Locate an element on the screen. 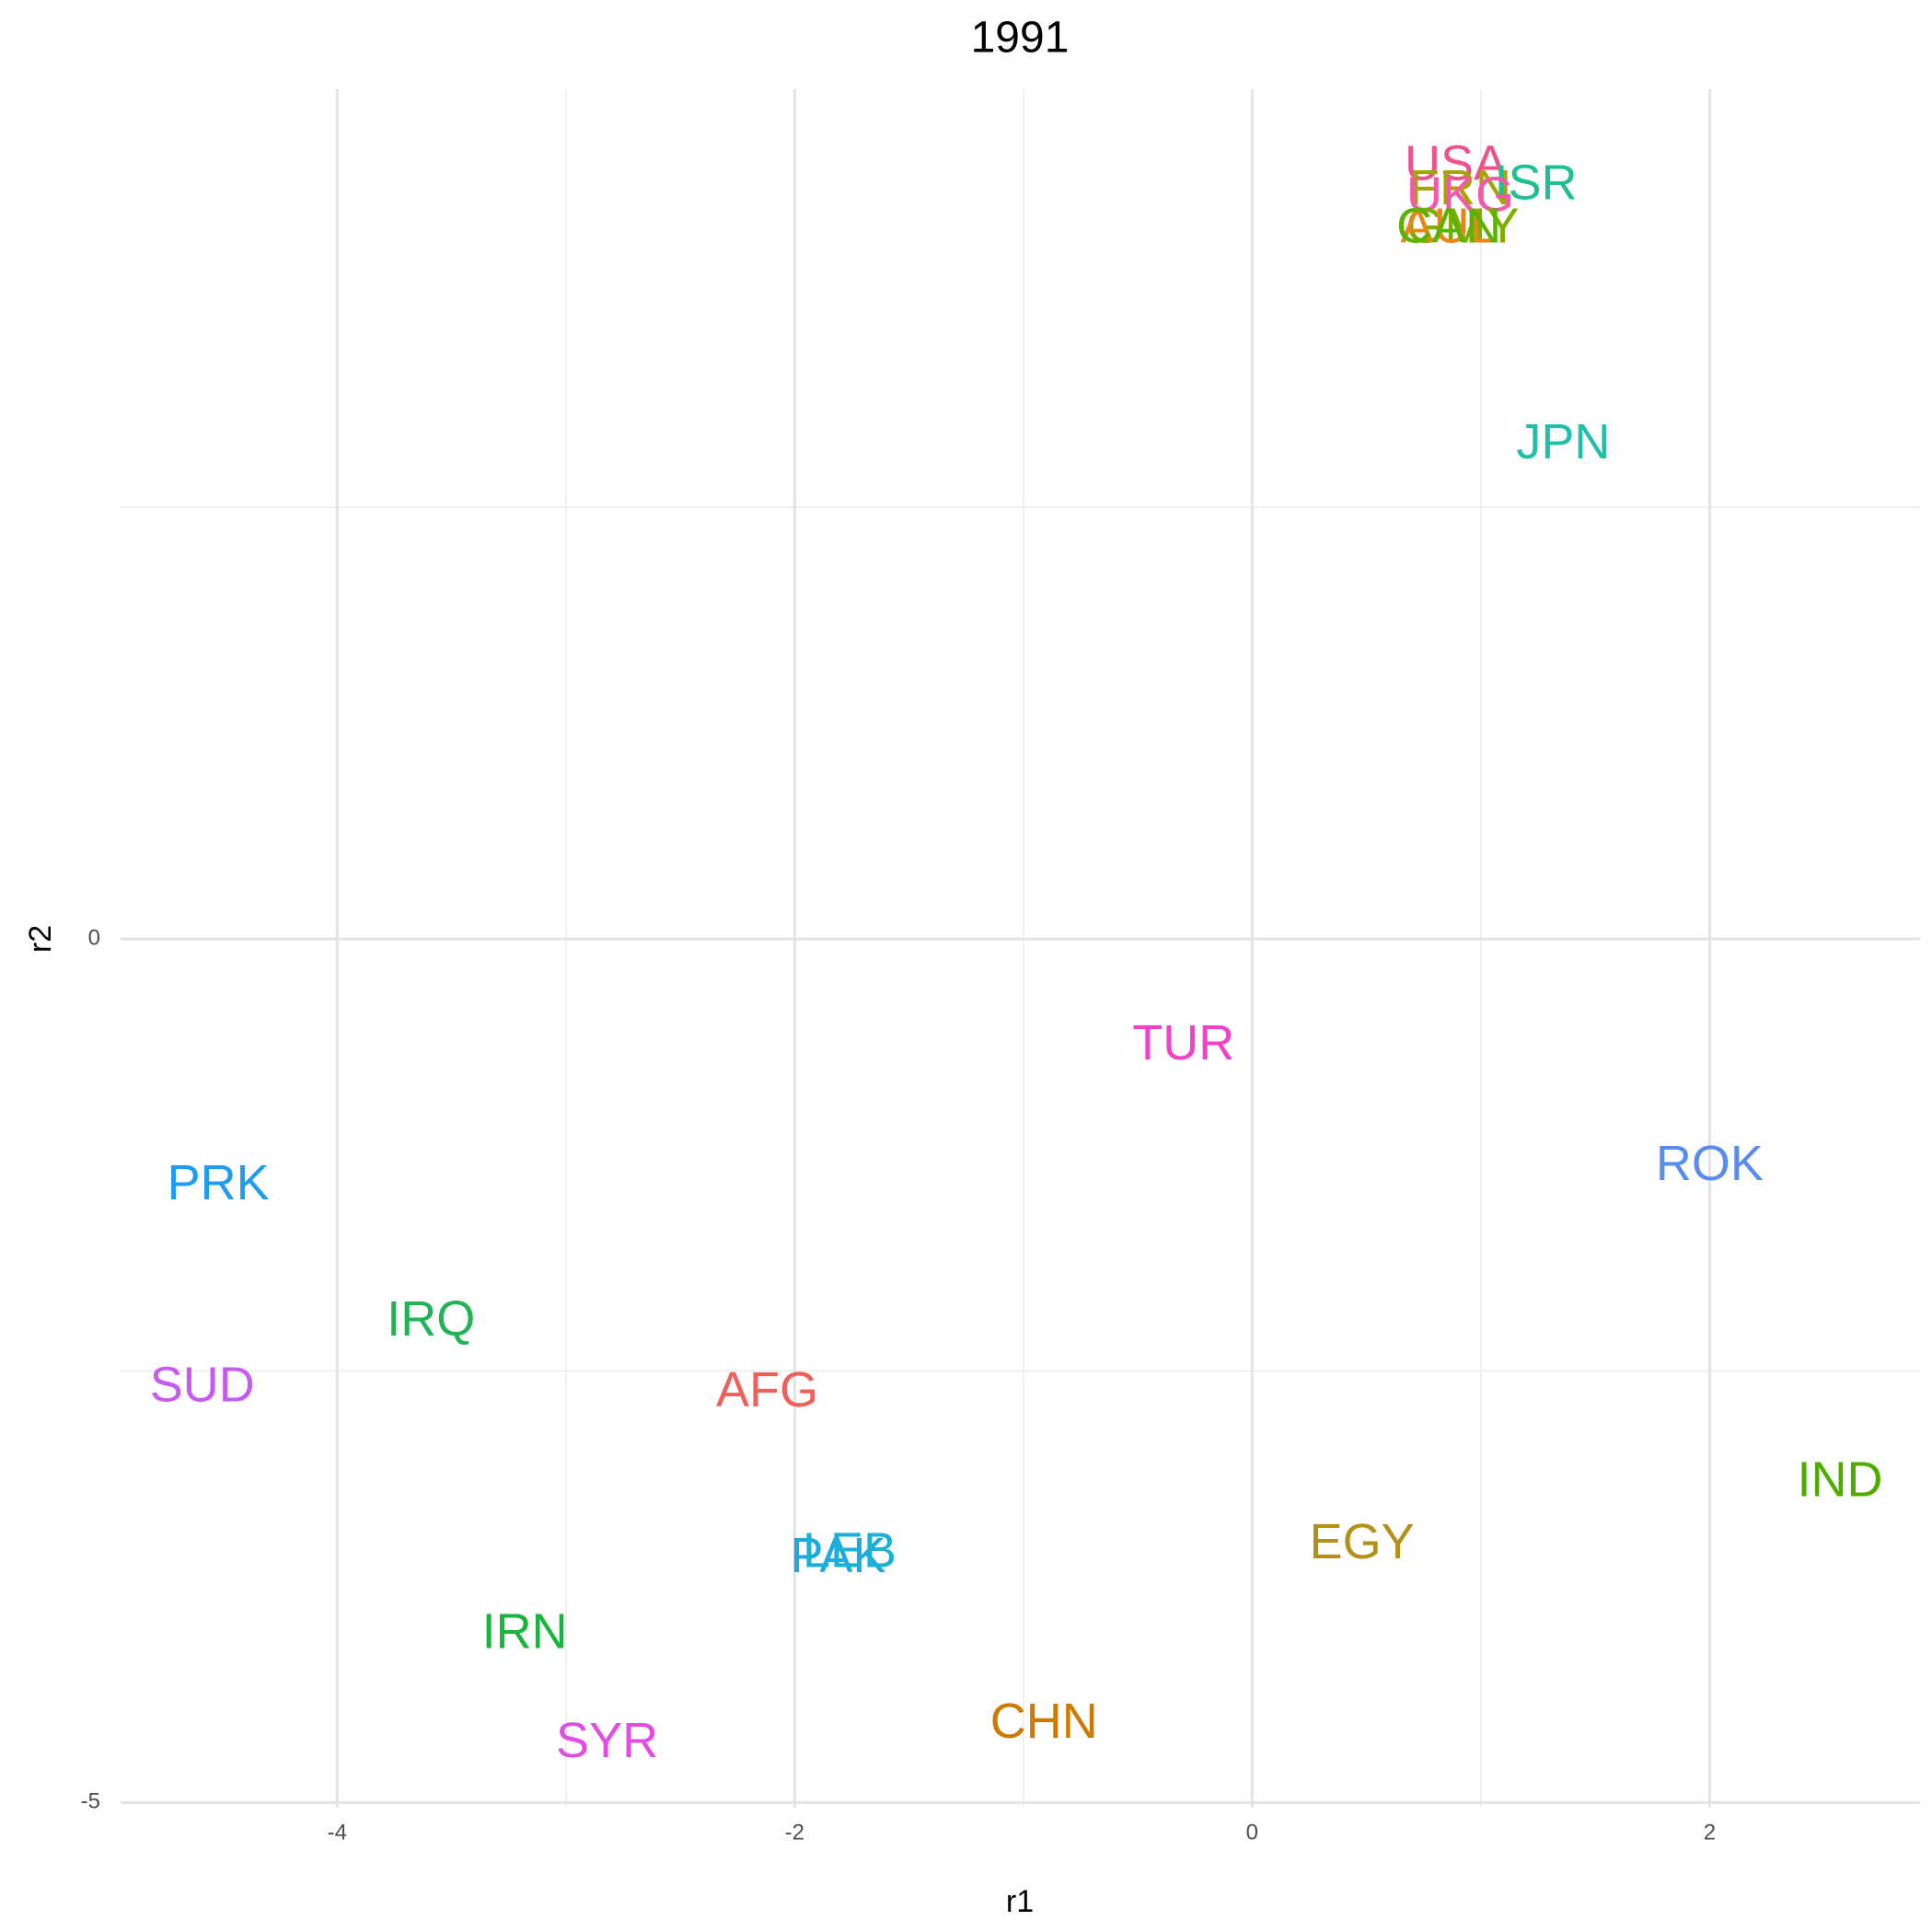  point-label: ISR is located at coordinates (1536, 183).